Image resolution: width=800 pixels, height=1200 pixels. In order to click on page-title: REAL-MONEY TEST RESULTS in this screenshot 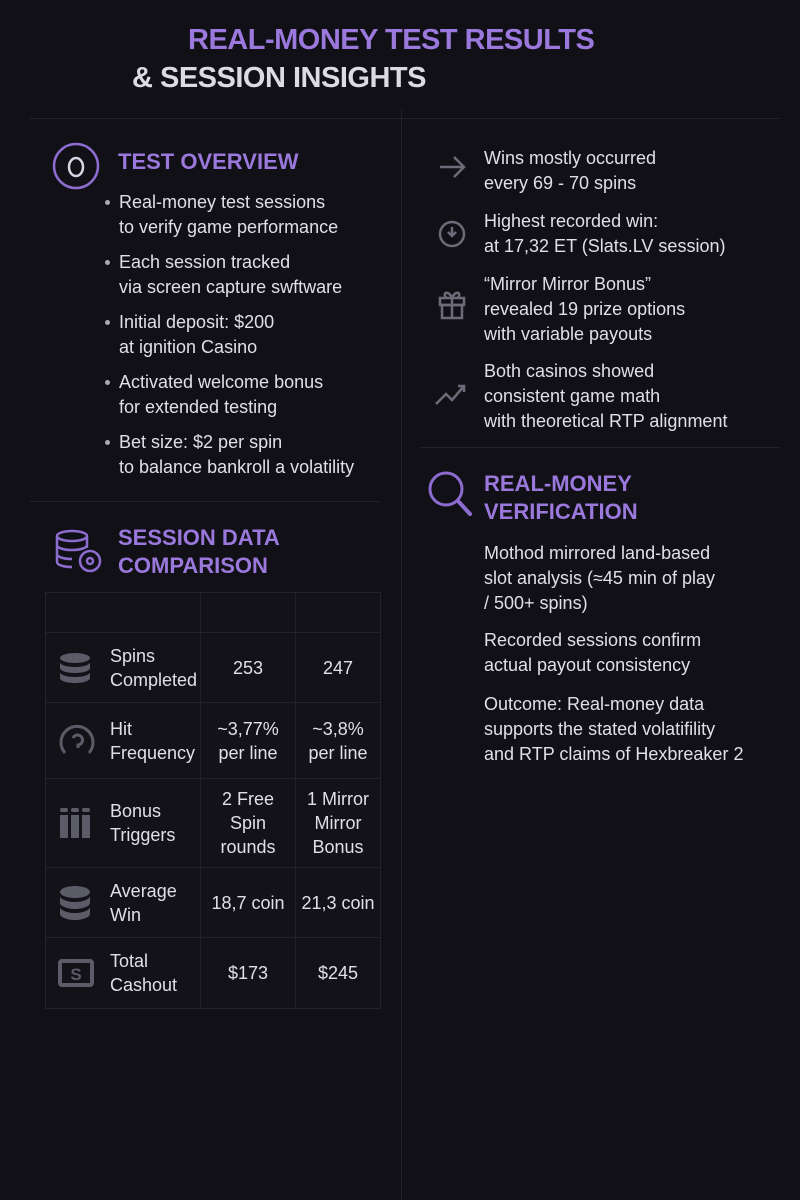, I will do `click(391, 40)`.